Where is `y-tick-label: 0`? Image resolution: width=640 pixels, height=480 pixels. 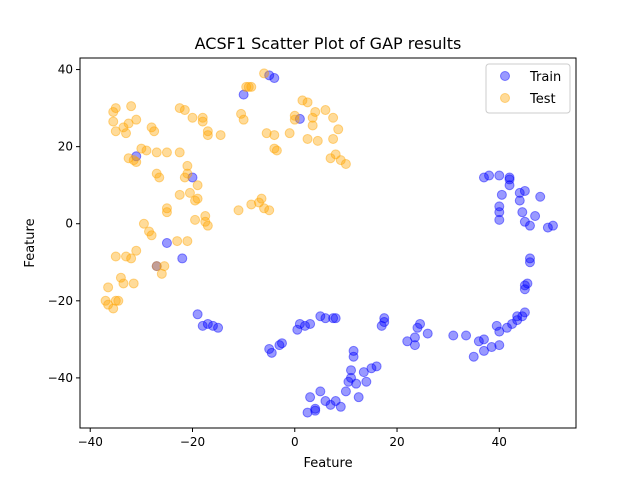 y-tick-label: 0 is located at coordinates (69, 224).